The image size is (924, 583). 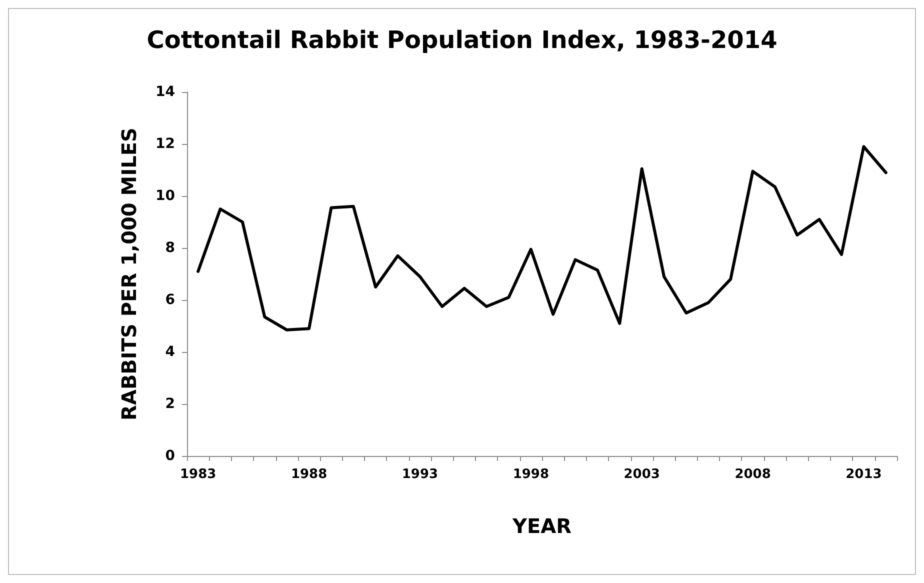 What do you see at coordinates (198, 474) in the screenshot?
I see `x-tick-label: 1983` at bounding box center [198, 474].